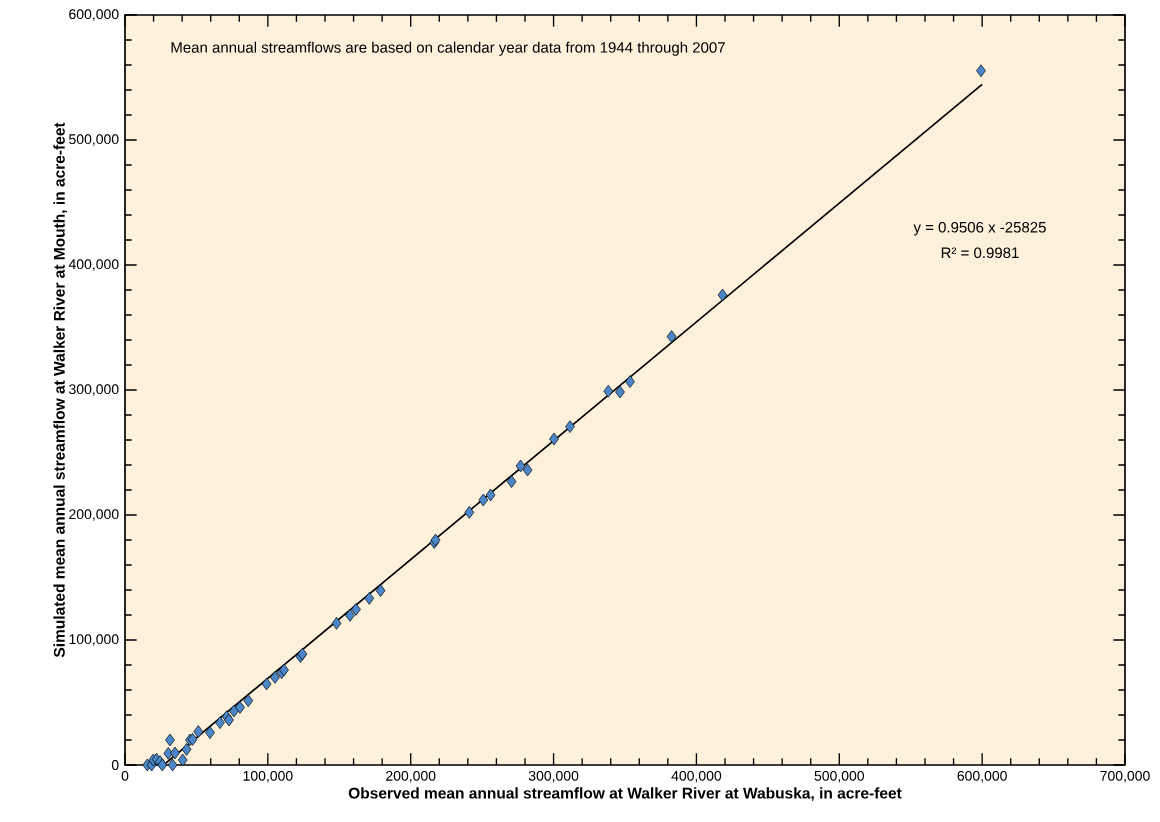 This screenshot has width=1160, height=822. Describe the element at coordinates (93, 265) in the screenshot. I see `y-tick-label: 400,000` at that location.